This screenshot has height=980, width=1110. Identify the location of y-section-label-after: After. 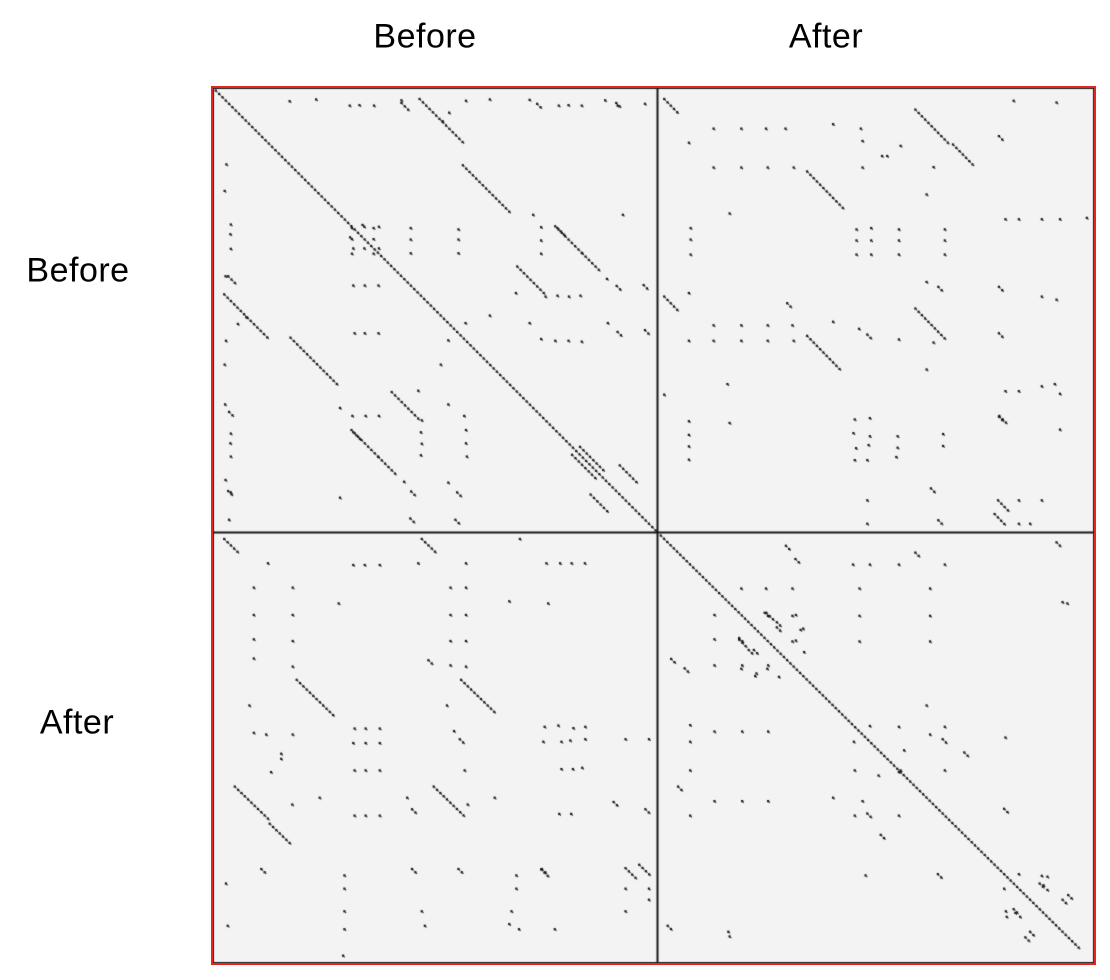
(77, 722).